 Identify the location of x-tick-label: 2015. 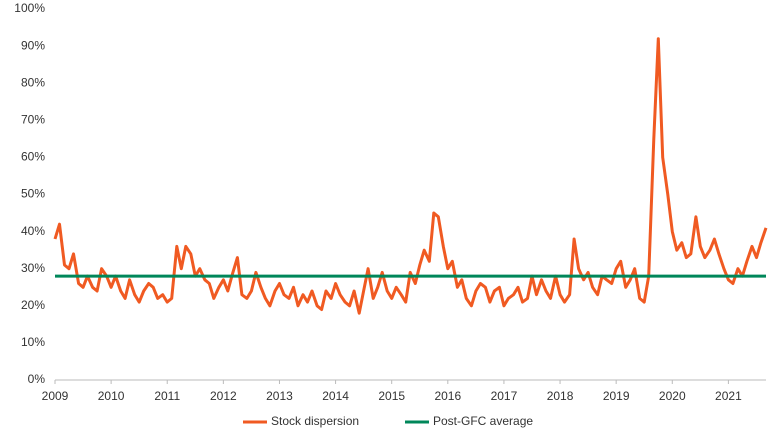
(391, 396).